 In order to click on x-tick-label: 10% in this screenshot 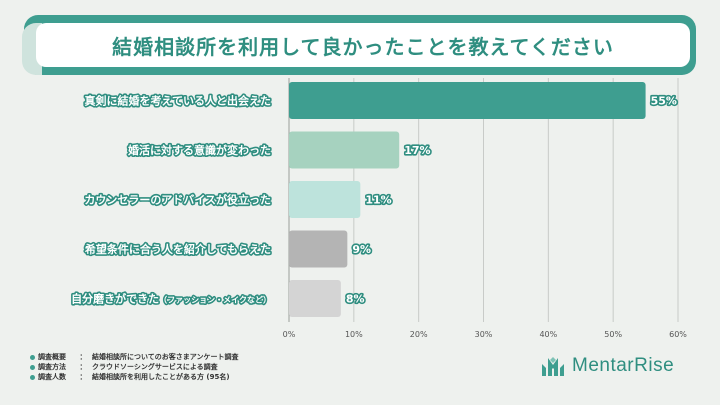, I will do `click(354, 334)`.